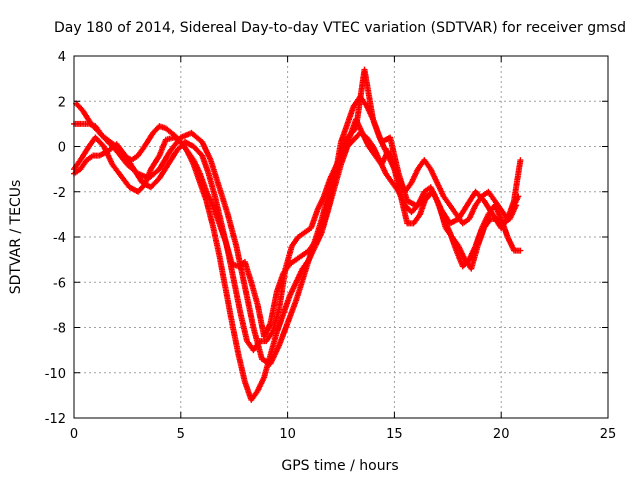 This screenshot has height=480, width=640. Describe the element at coordinates (501, 434) in the screenshot. I see `x-tick-label: 20` at that location.